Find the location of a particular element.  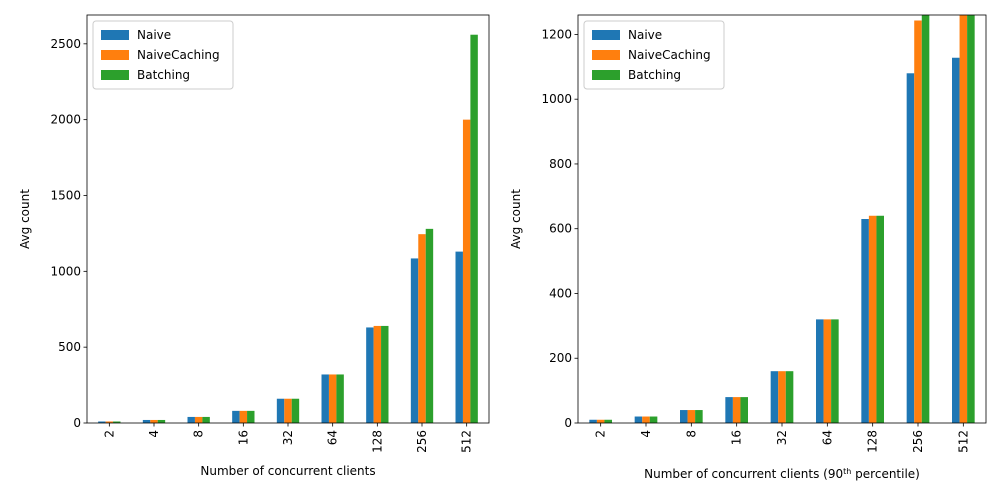

x-tick-label: 32 is located at coordinates (288, 437).